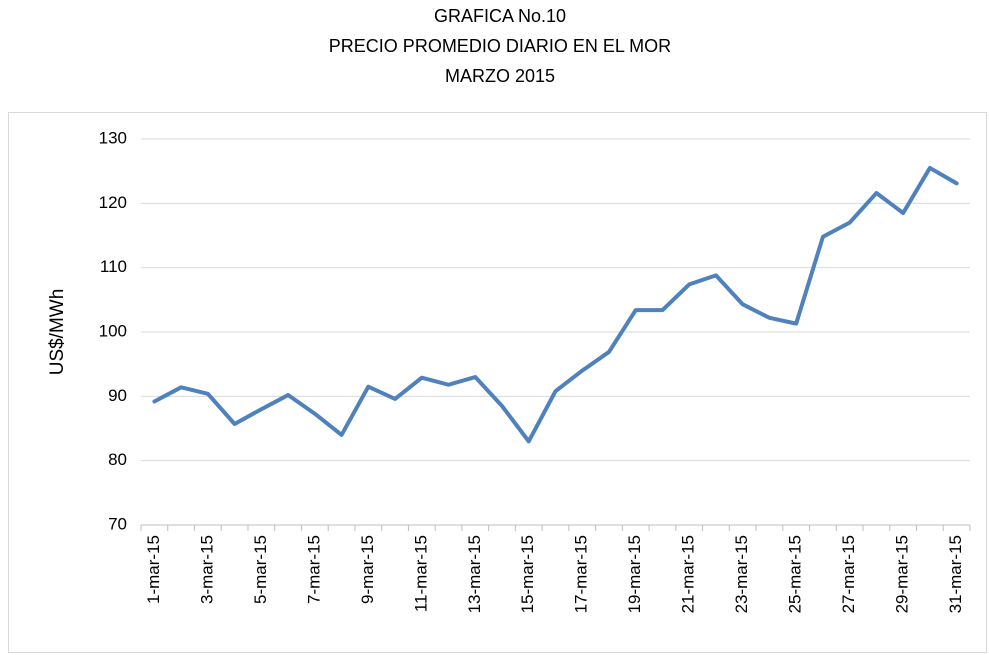  Describe the element at coordinates (113, 202) in the screenshot. I see `y-tick-label: 120` at that location.